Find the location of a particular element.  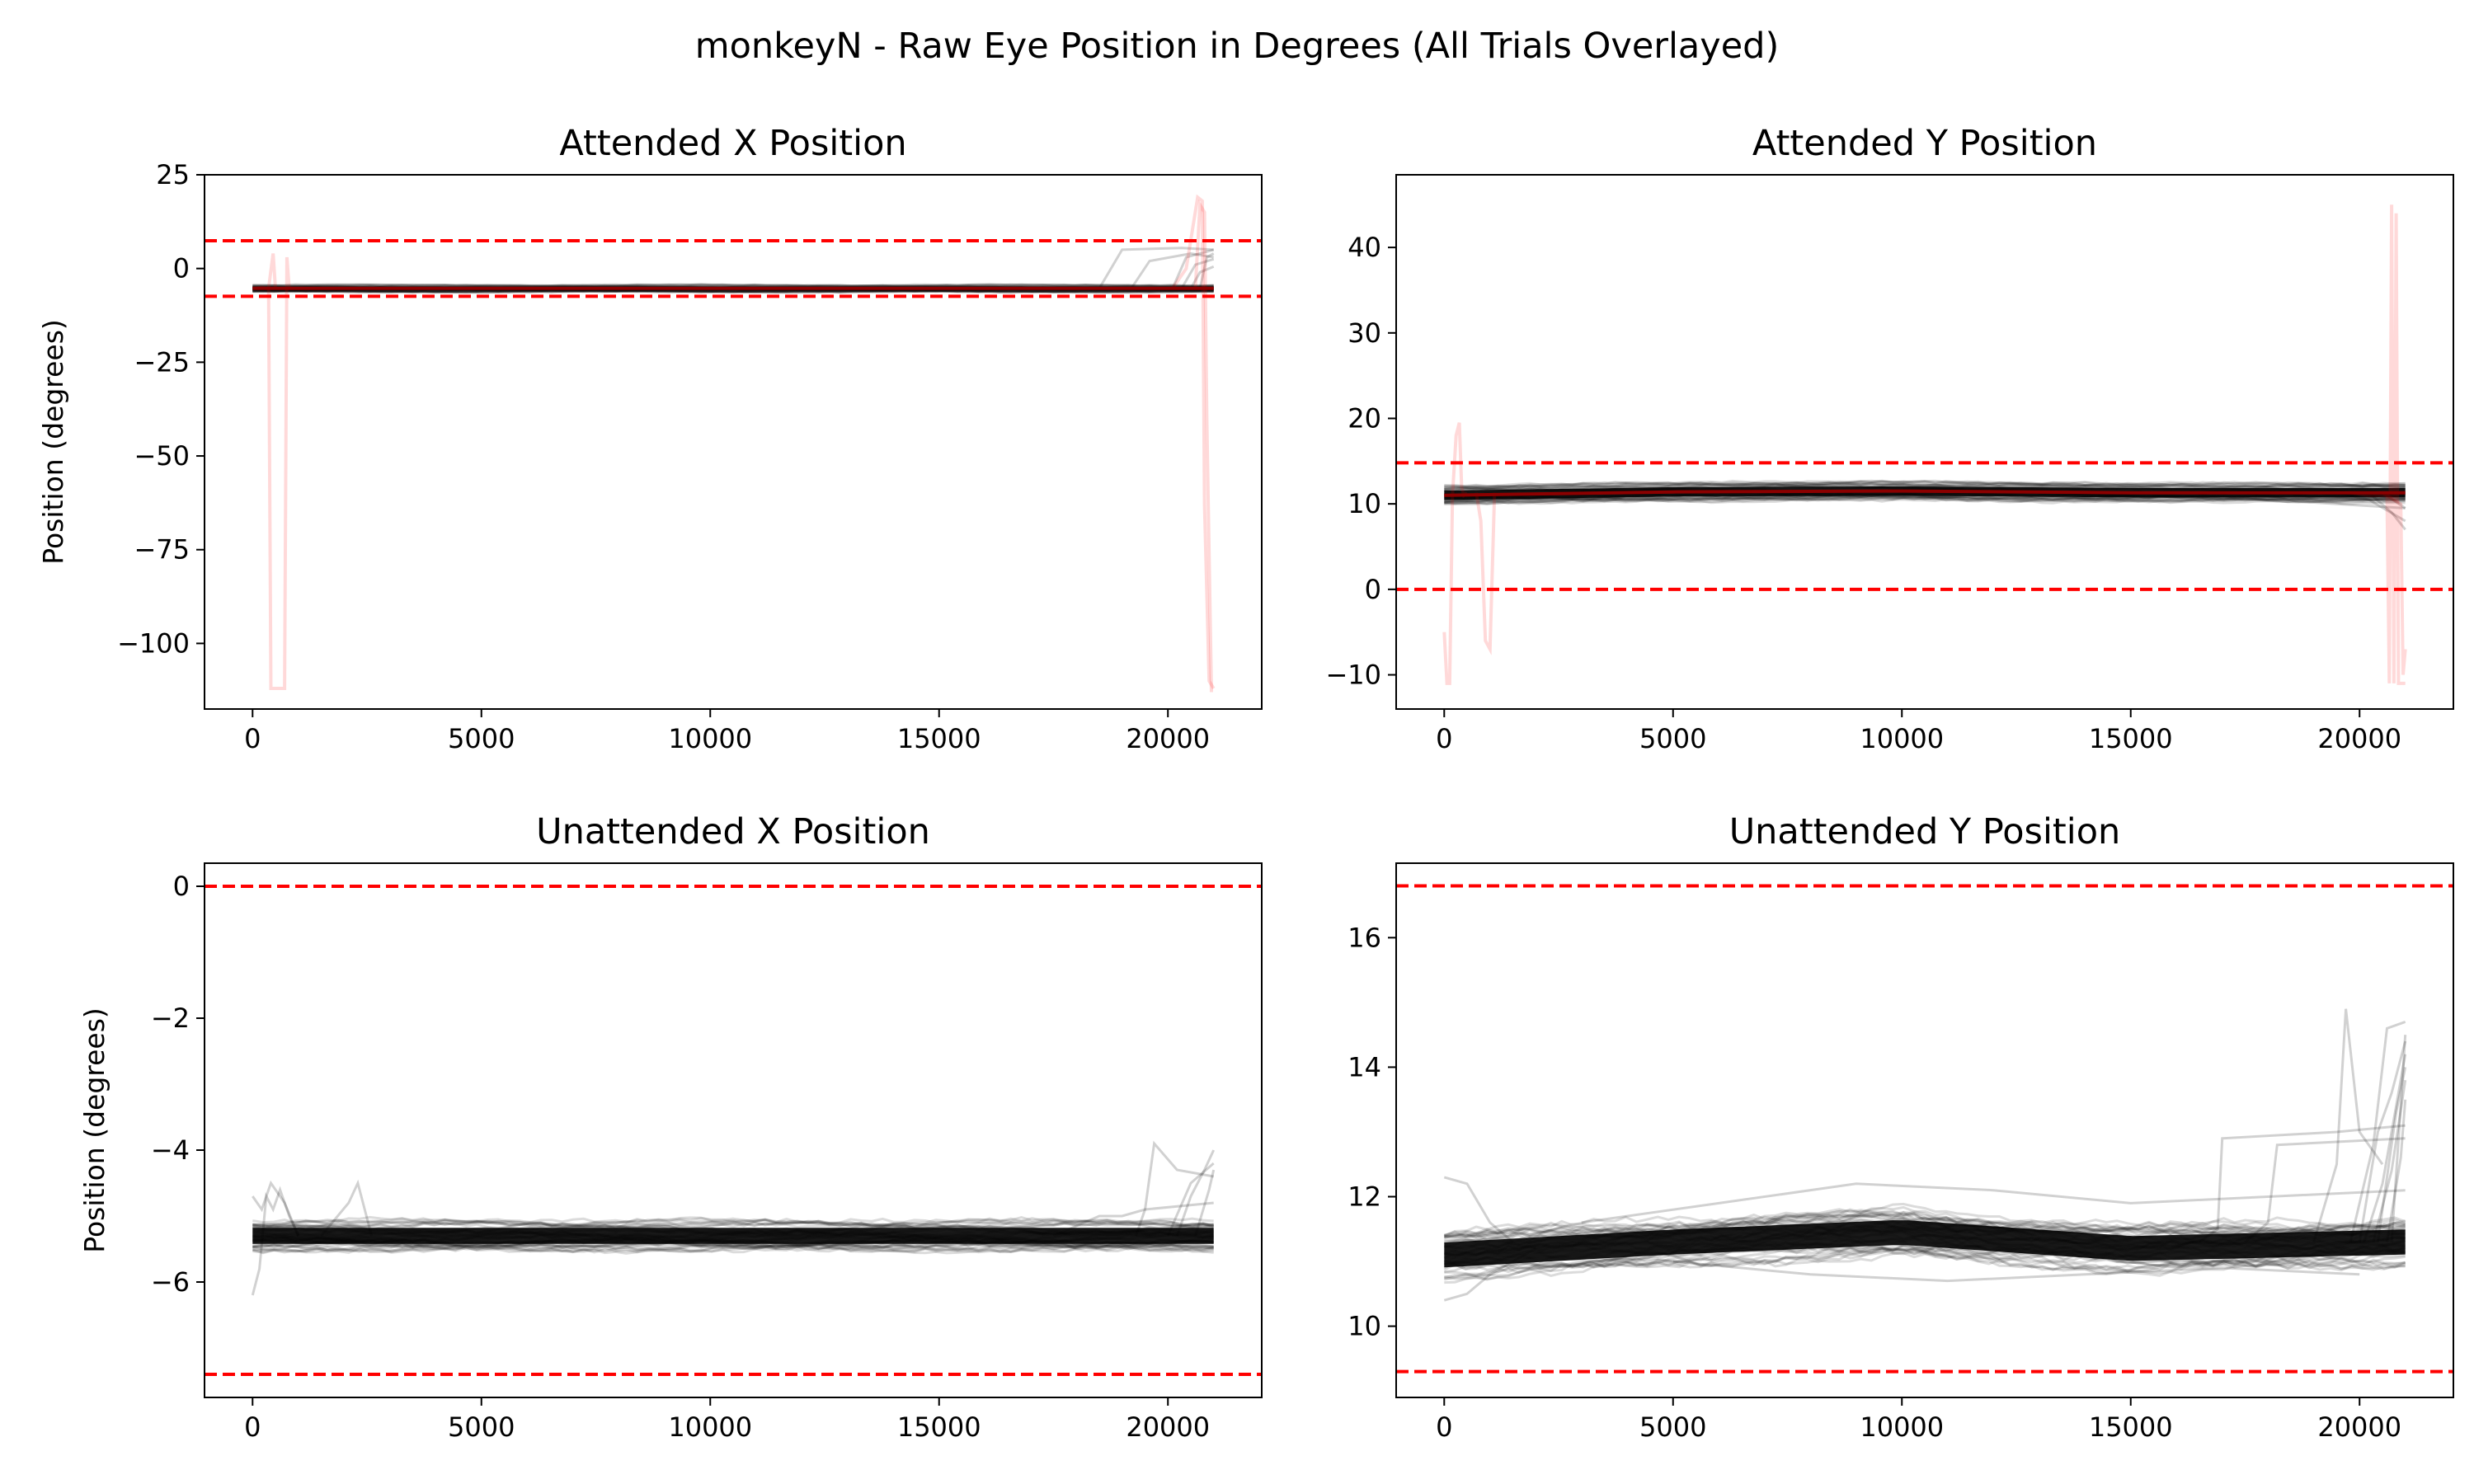

y-tick-label: 30 is located at coordinates (1364, 333).